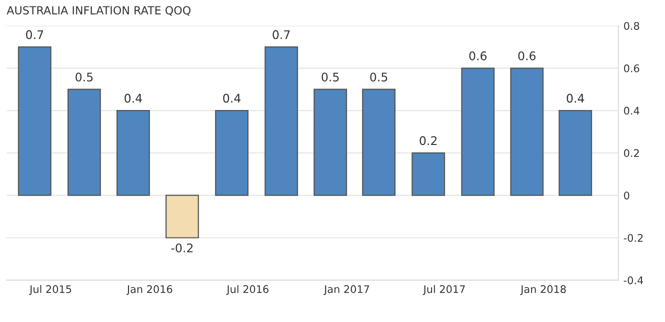  Describe the element at coordinates (428, 141) in the screenshot. I see `data-label: 0.2` at that location.